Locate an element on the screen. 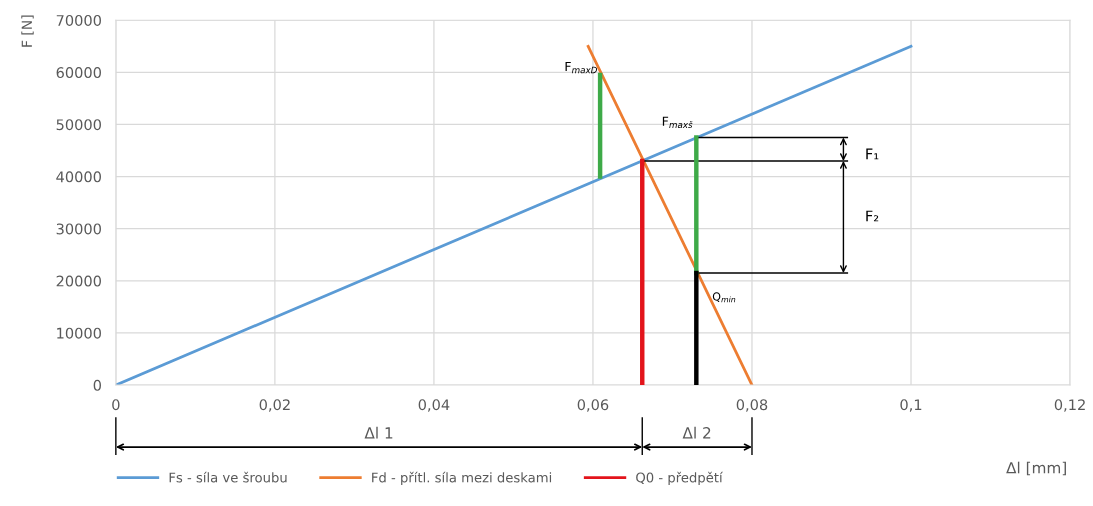 This screenshot has width=1093, height=506. x-tick-label: 0,08 is located at coordinates (752, 405).